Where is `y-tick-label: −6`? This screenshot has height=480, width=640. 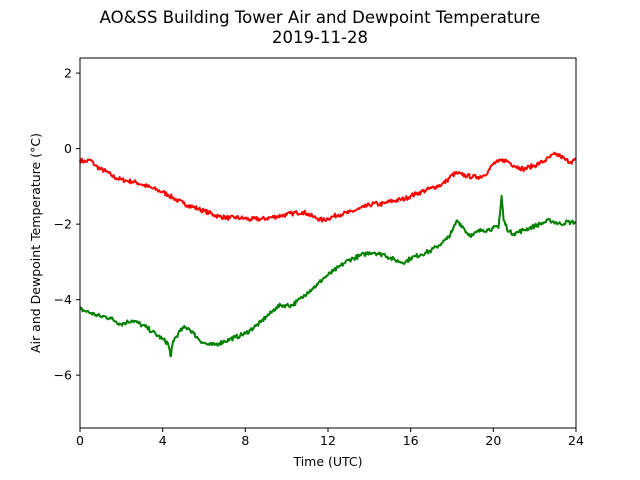 y-tick-label: −6 is located at coordinates (63, 375).